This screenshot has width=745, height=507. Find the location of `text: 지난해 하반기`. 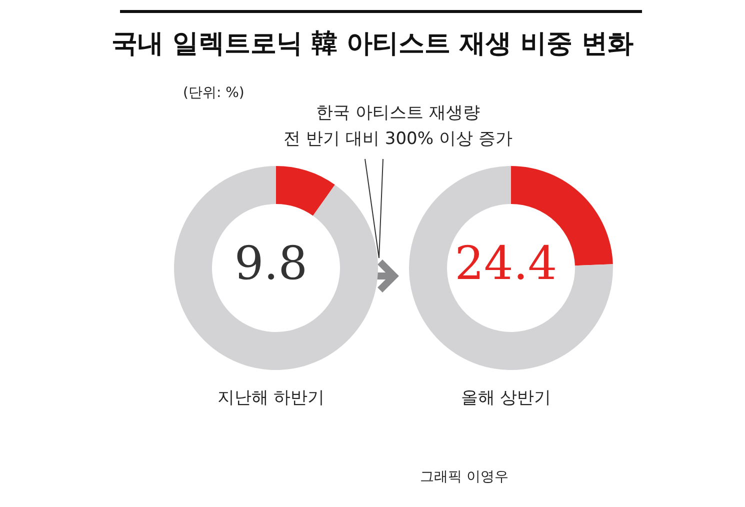

text: 지난해 하반기 is located at coordinates (271, 398).